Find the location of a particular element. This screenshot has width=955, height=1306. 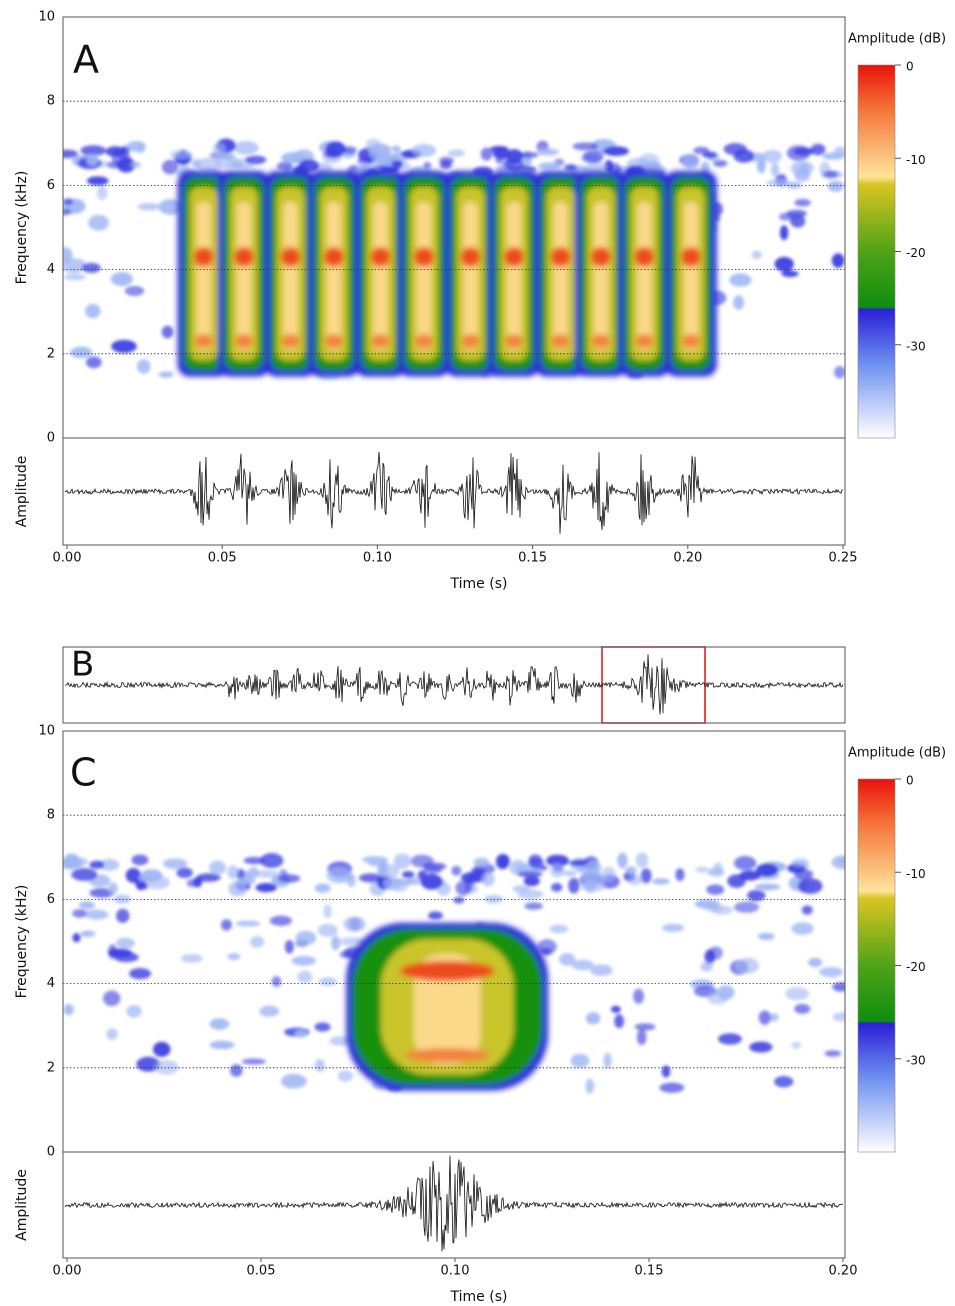

y-tick-label: 4 is located at coordinates (51, 983).